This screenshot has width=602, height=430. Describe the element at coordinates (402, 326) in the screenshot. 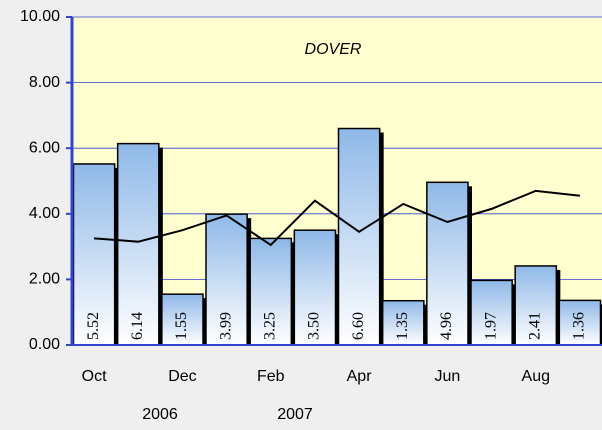

I see `value-label: 1.35` at that location.